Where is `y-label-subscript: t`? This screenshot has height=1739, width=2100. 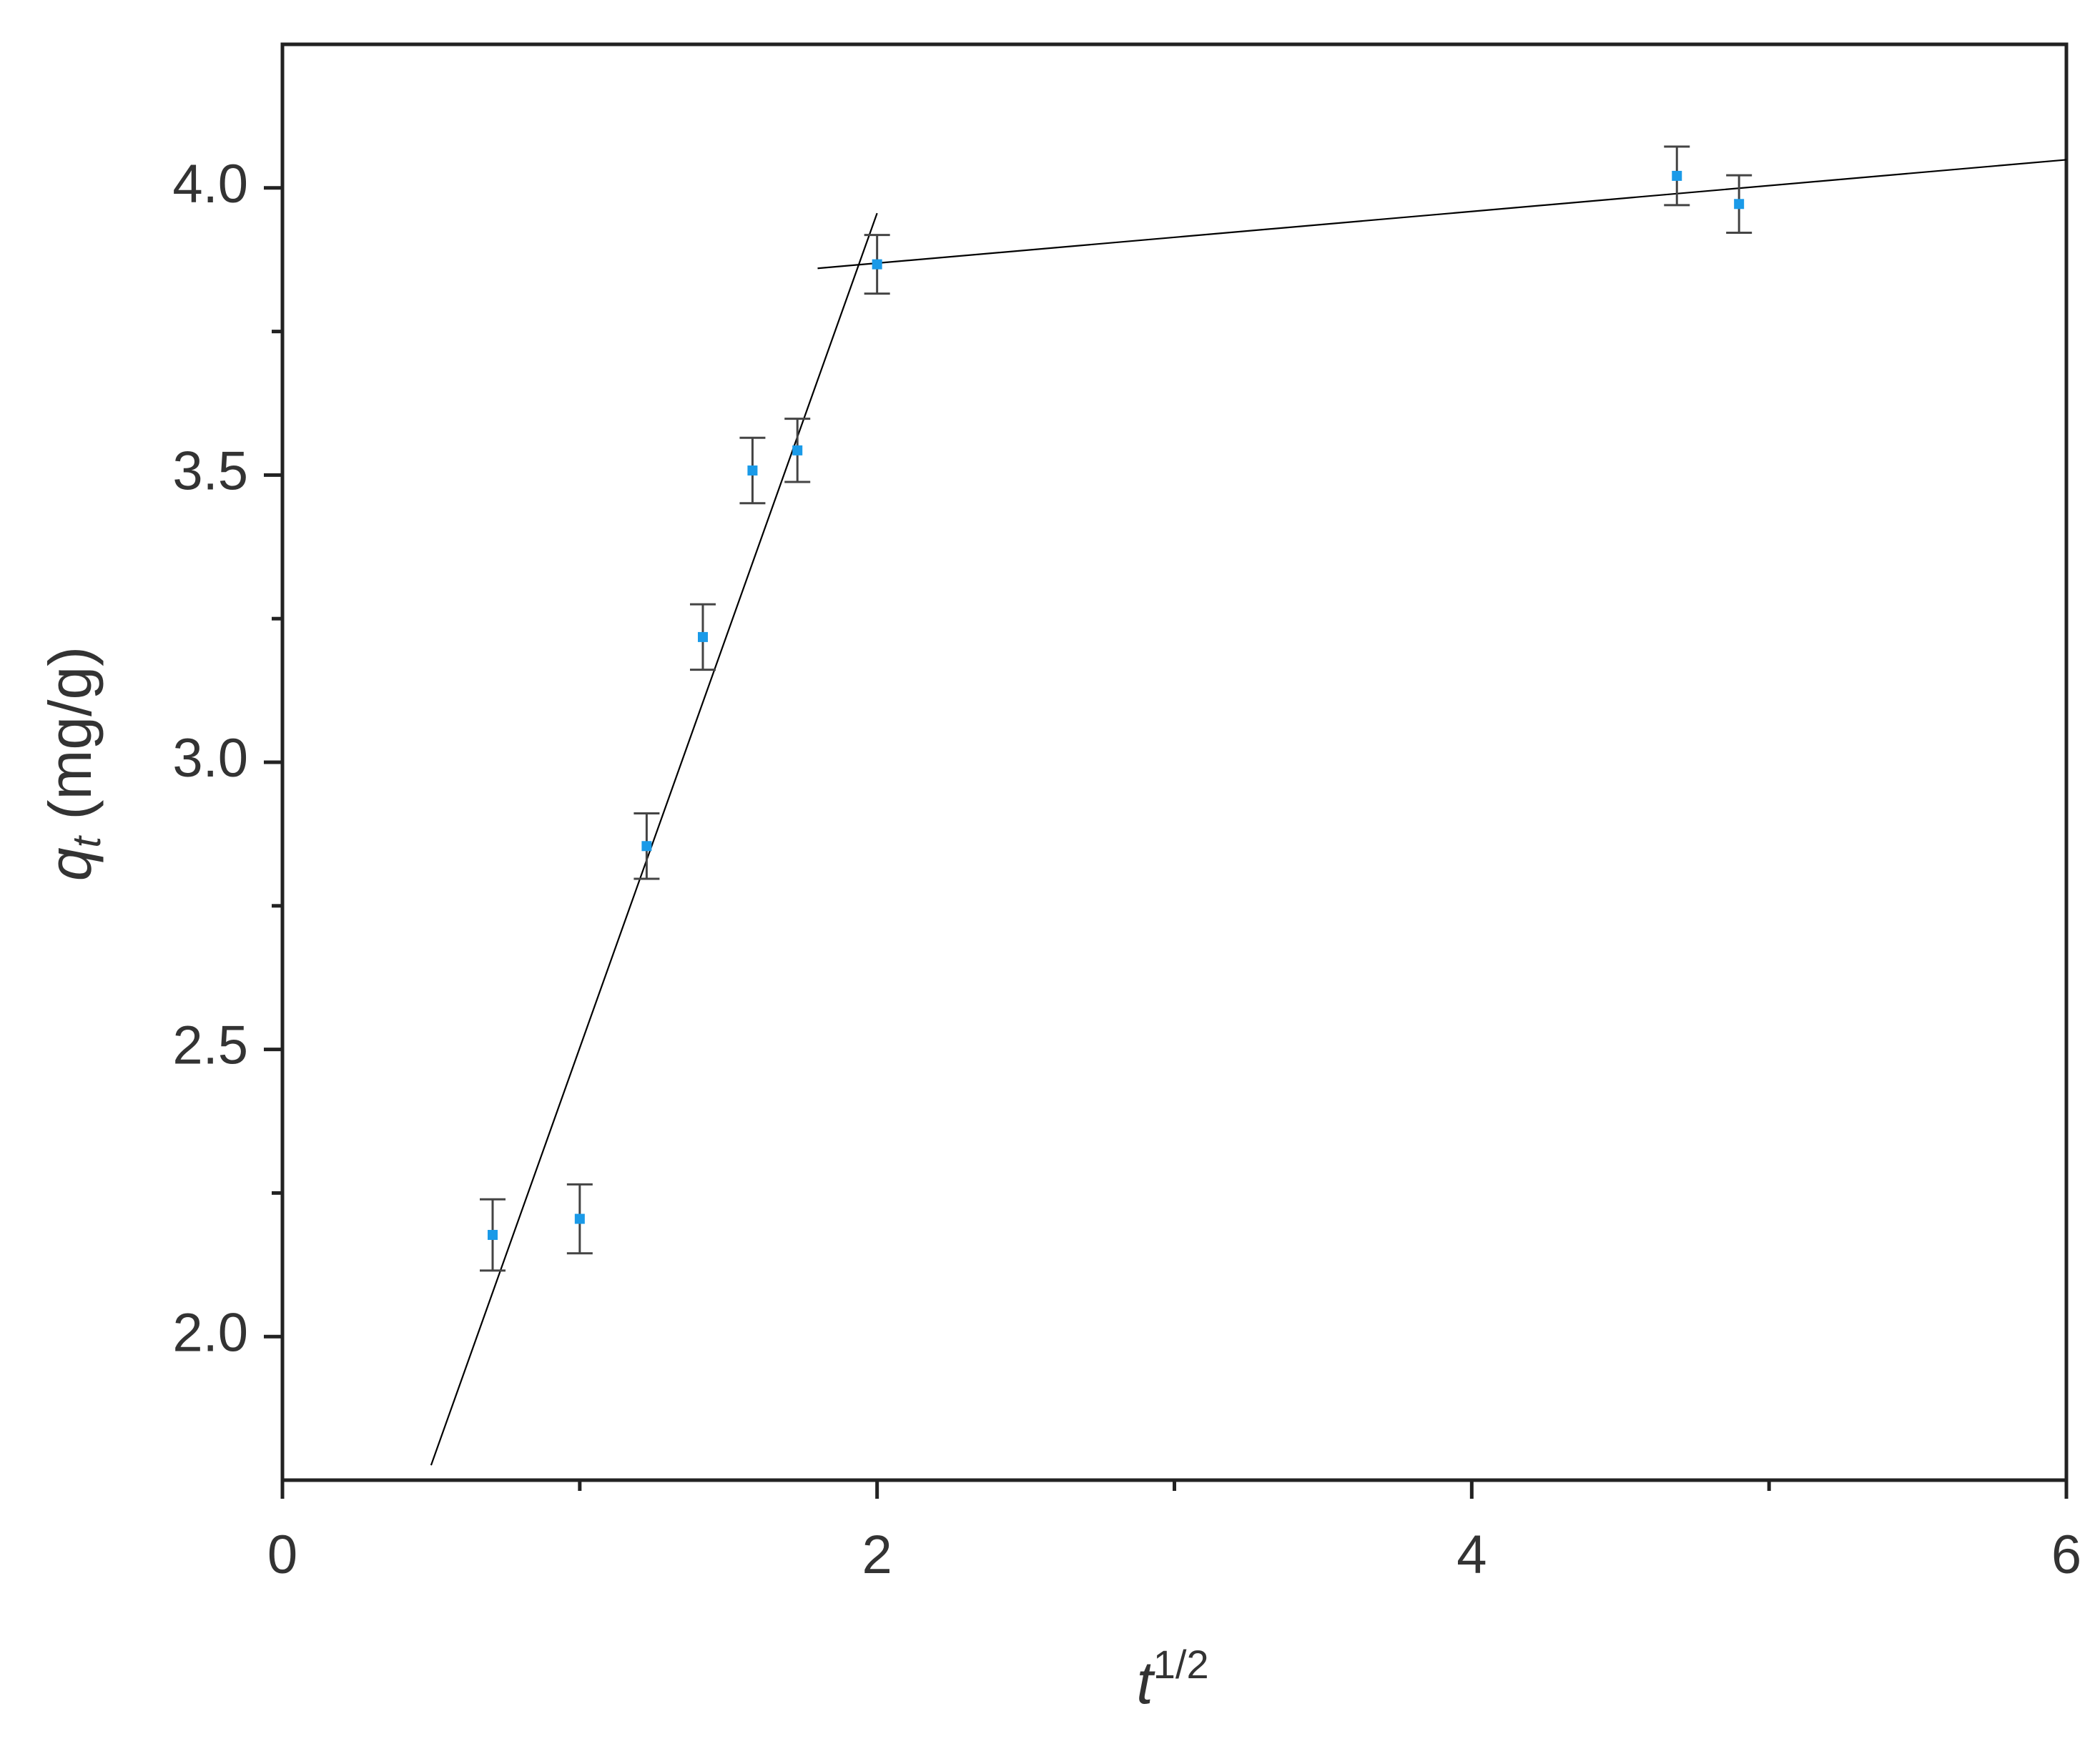 y-label-subscript: t is located at coordinates (86, 840).